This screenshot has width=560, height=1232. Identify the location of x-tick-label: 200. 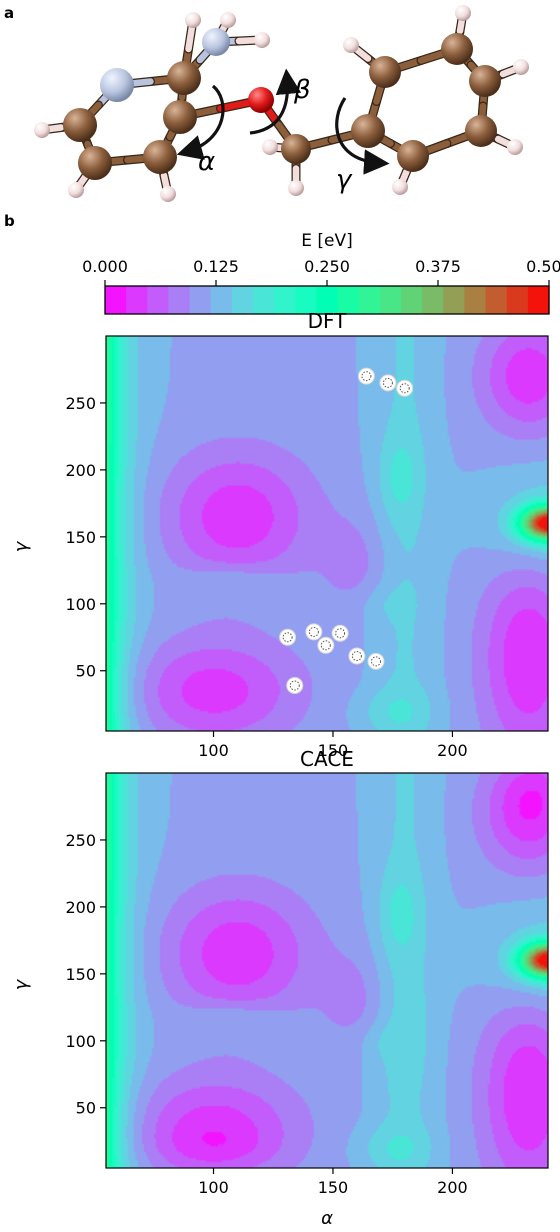
(452, 750).